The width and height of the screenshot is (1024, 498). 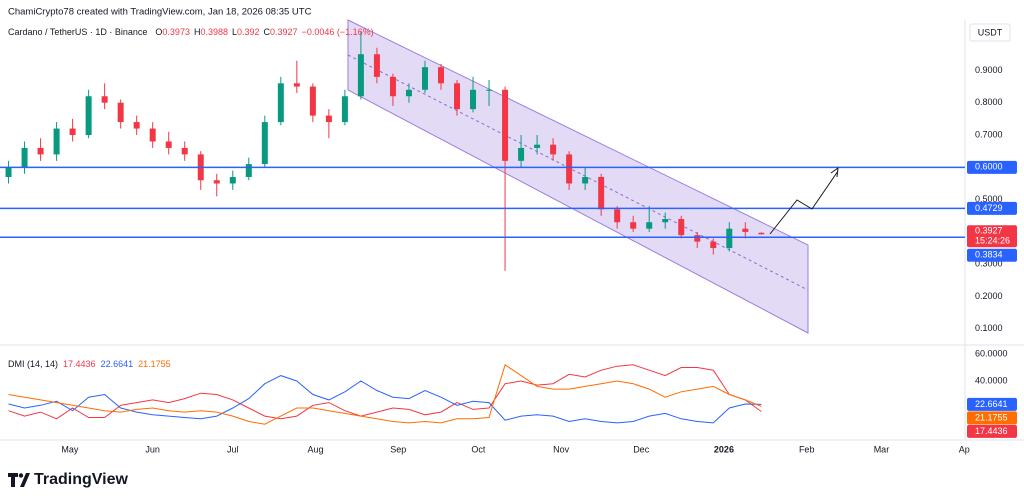 What do you see at coordinates (234, 32) in the screenshot?
I see `ohlc-label: L` at bounding box center [234, 32].